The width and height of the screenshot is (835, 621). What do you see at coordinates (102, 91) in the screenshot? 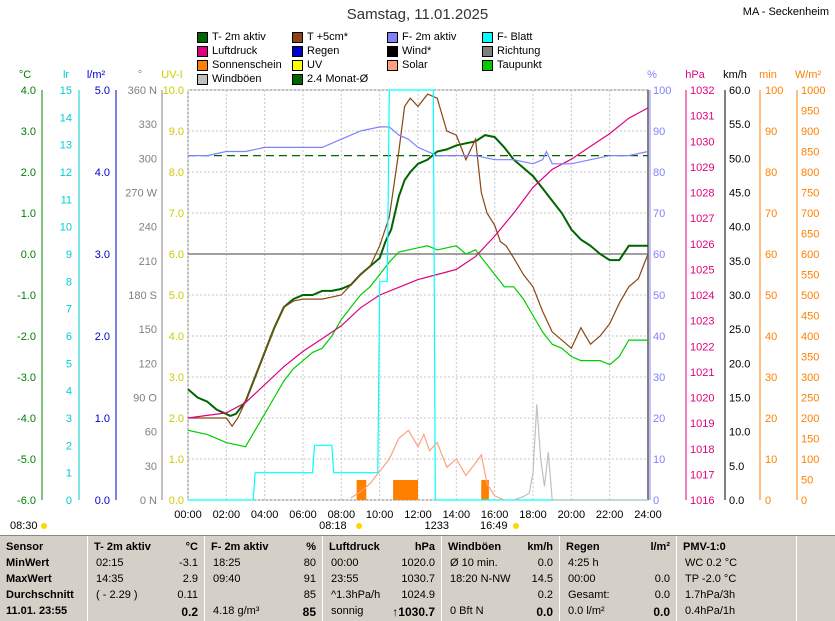
I see `axis-tick-label: 5.0` at bounding box center [102, 91].